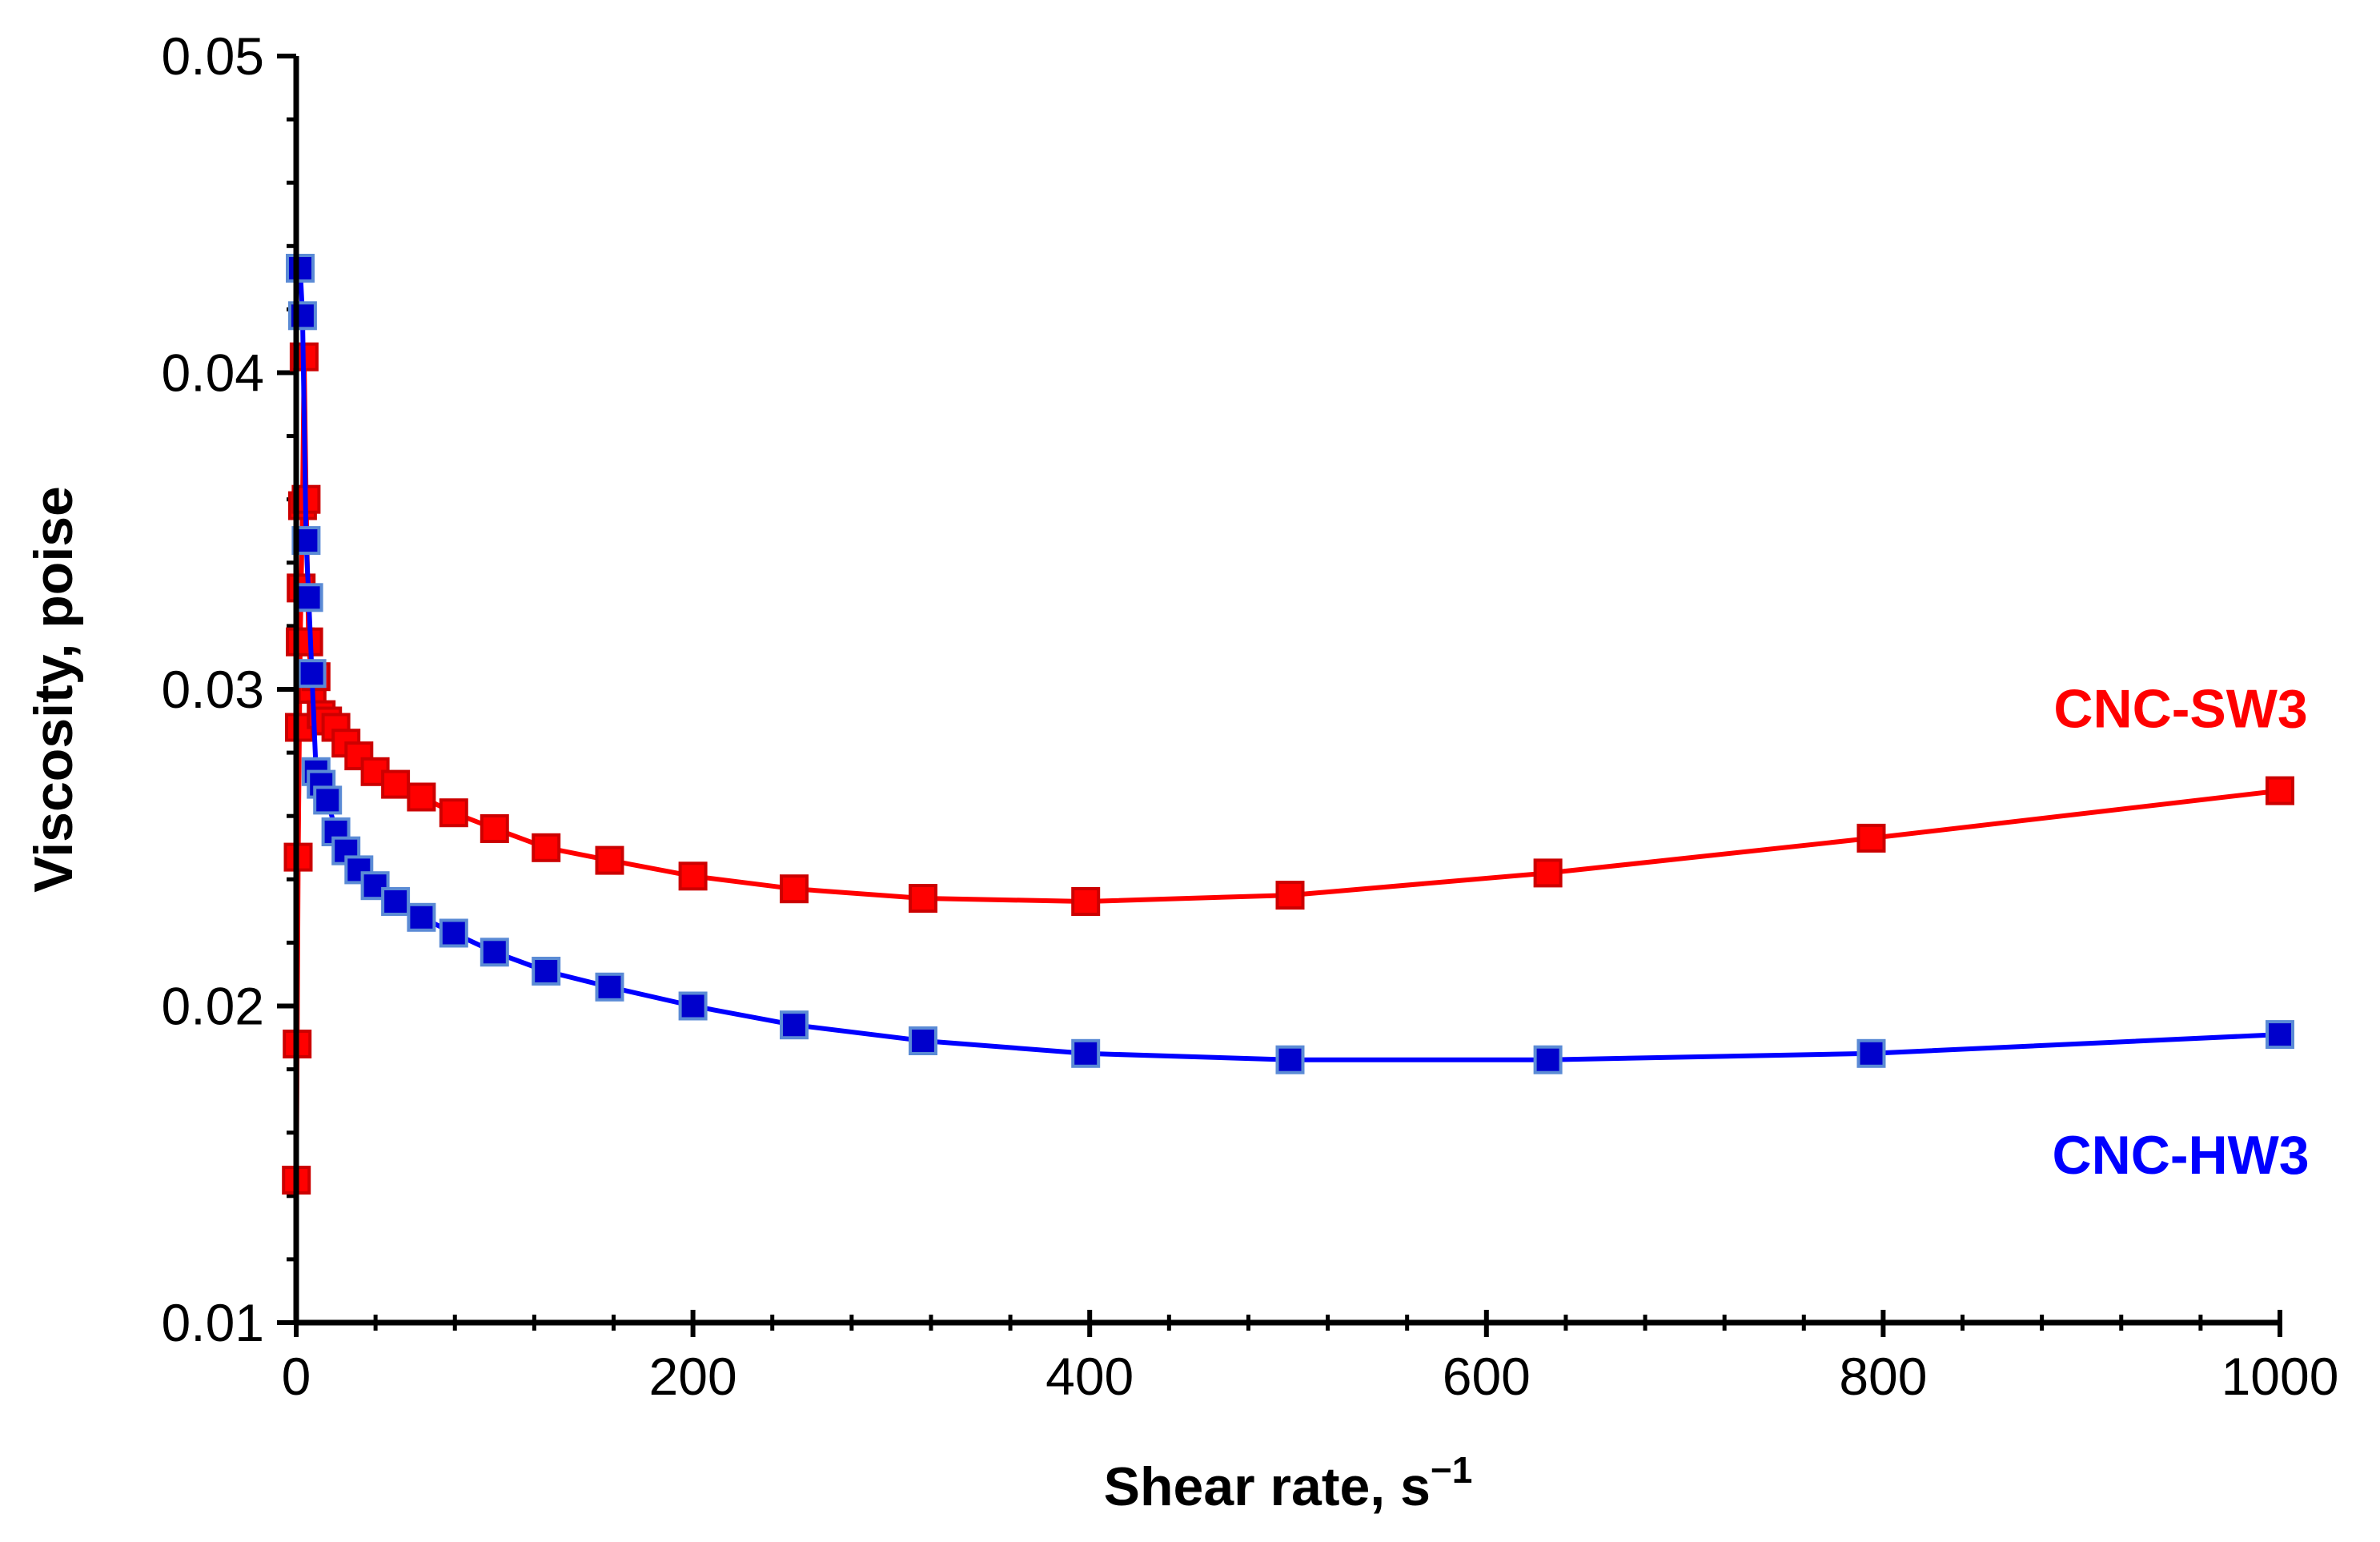  Describe the element at coordinates (1267, 1486) in the screenshot. I see `x-axis-title-main: Shear rate, s` at that location.